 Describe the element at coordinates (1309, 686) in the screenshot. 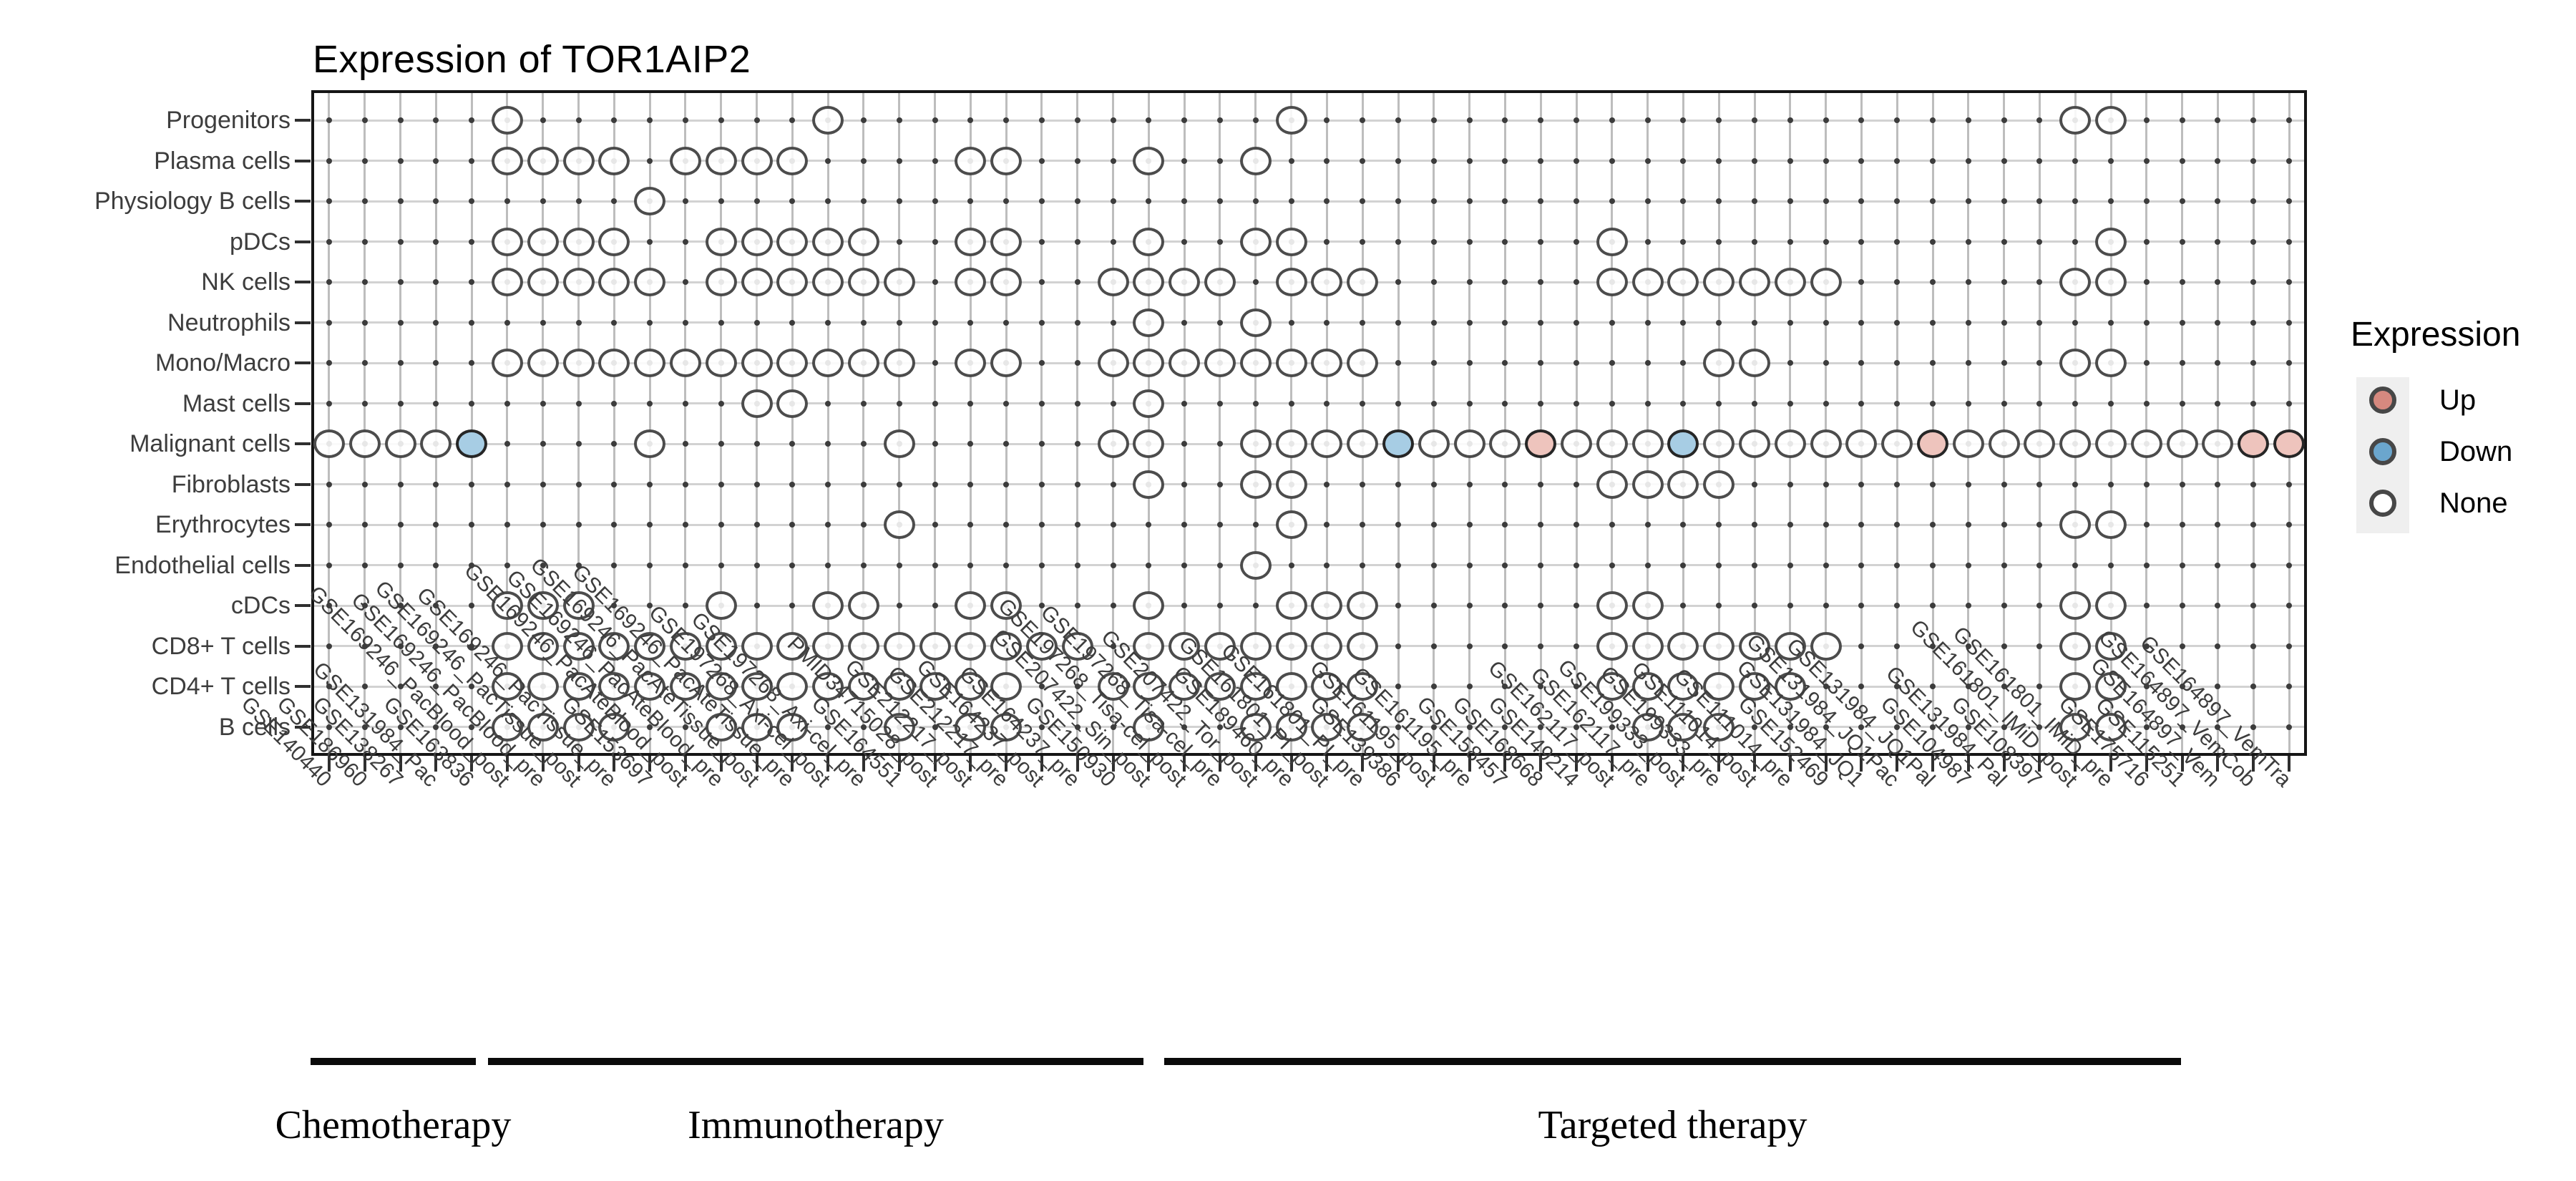

I see `grid-hline` at that location.